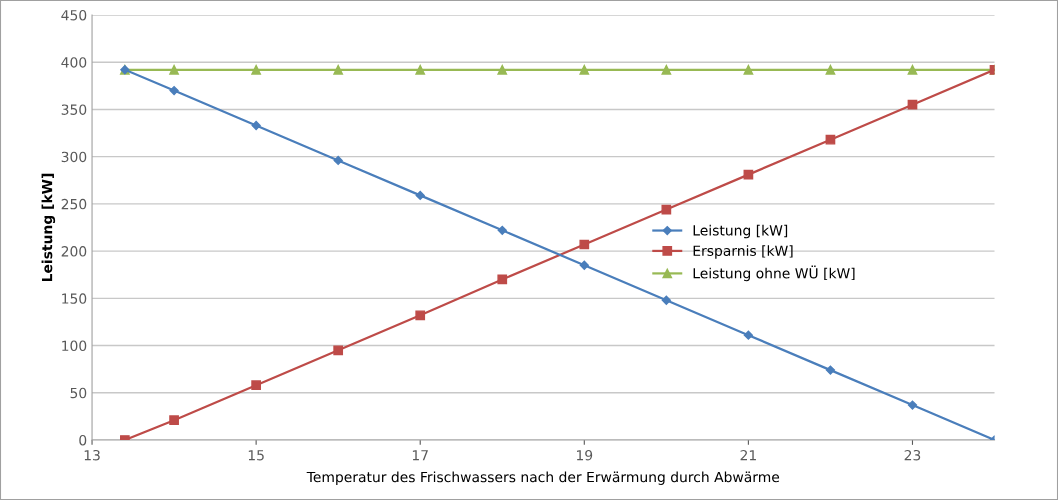 Image resolution: width=1058 pixels, height=500 pixels. What do you see at coordinates (83, 440) in the screenshot?
I see `y-tick-label: 0` at bounding box center [83, 440].